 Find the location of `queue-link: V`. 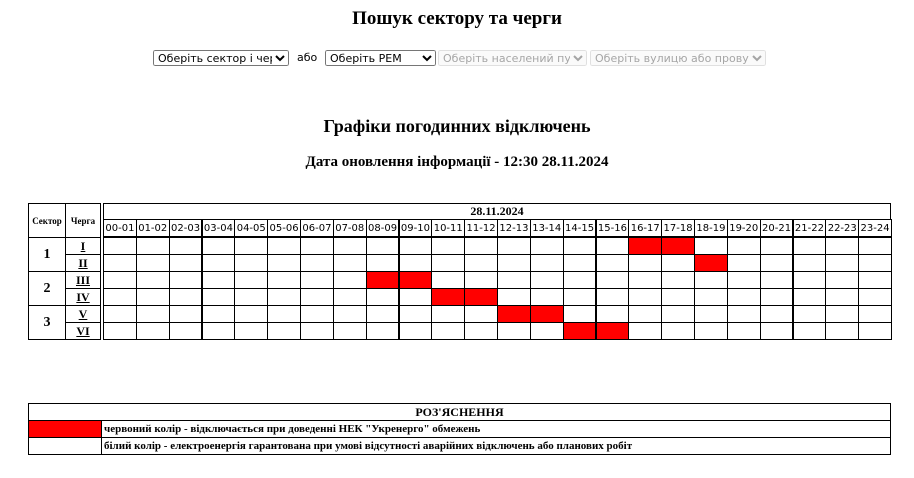

queue-link: V is located at coordinates (83, 314).